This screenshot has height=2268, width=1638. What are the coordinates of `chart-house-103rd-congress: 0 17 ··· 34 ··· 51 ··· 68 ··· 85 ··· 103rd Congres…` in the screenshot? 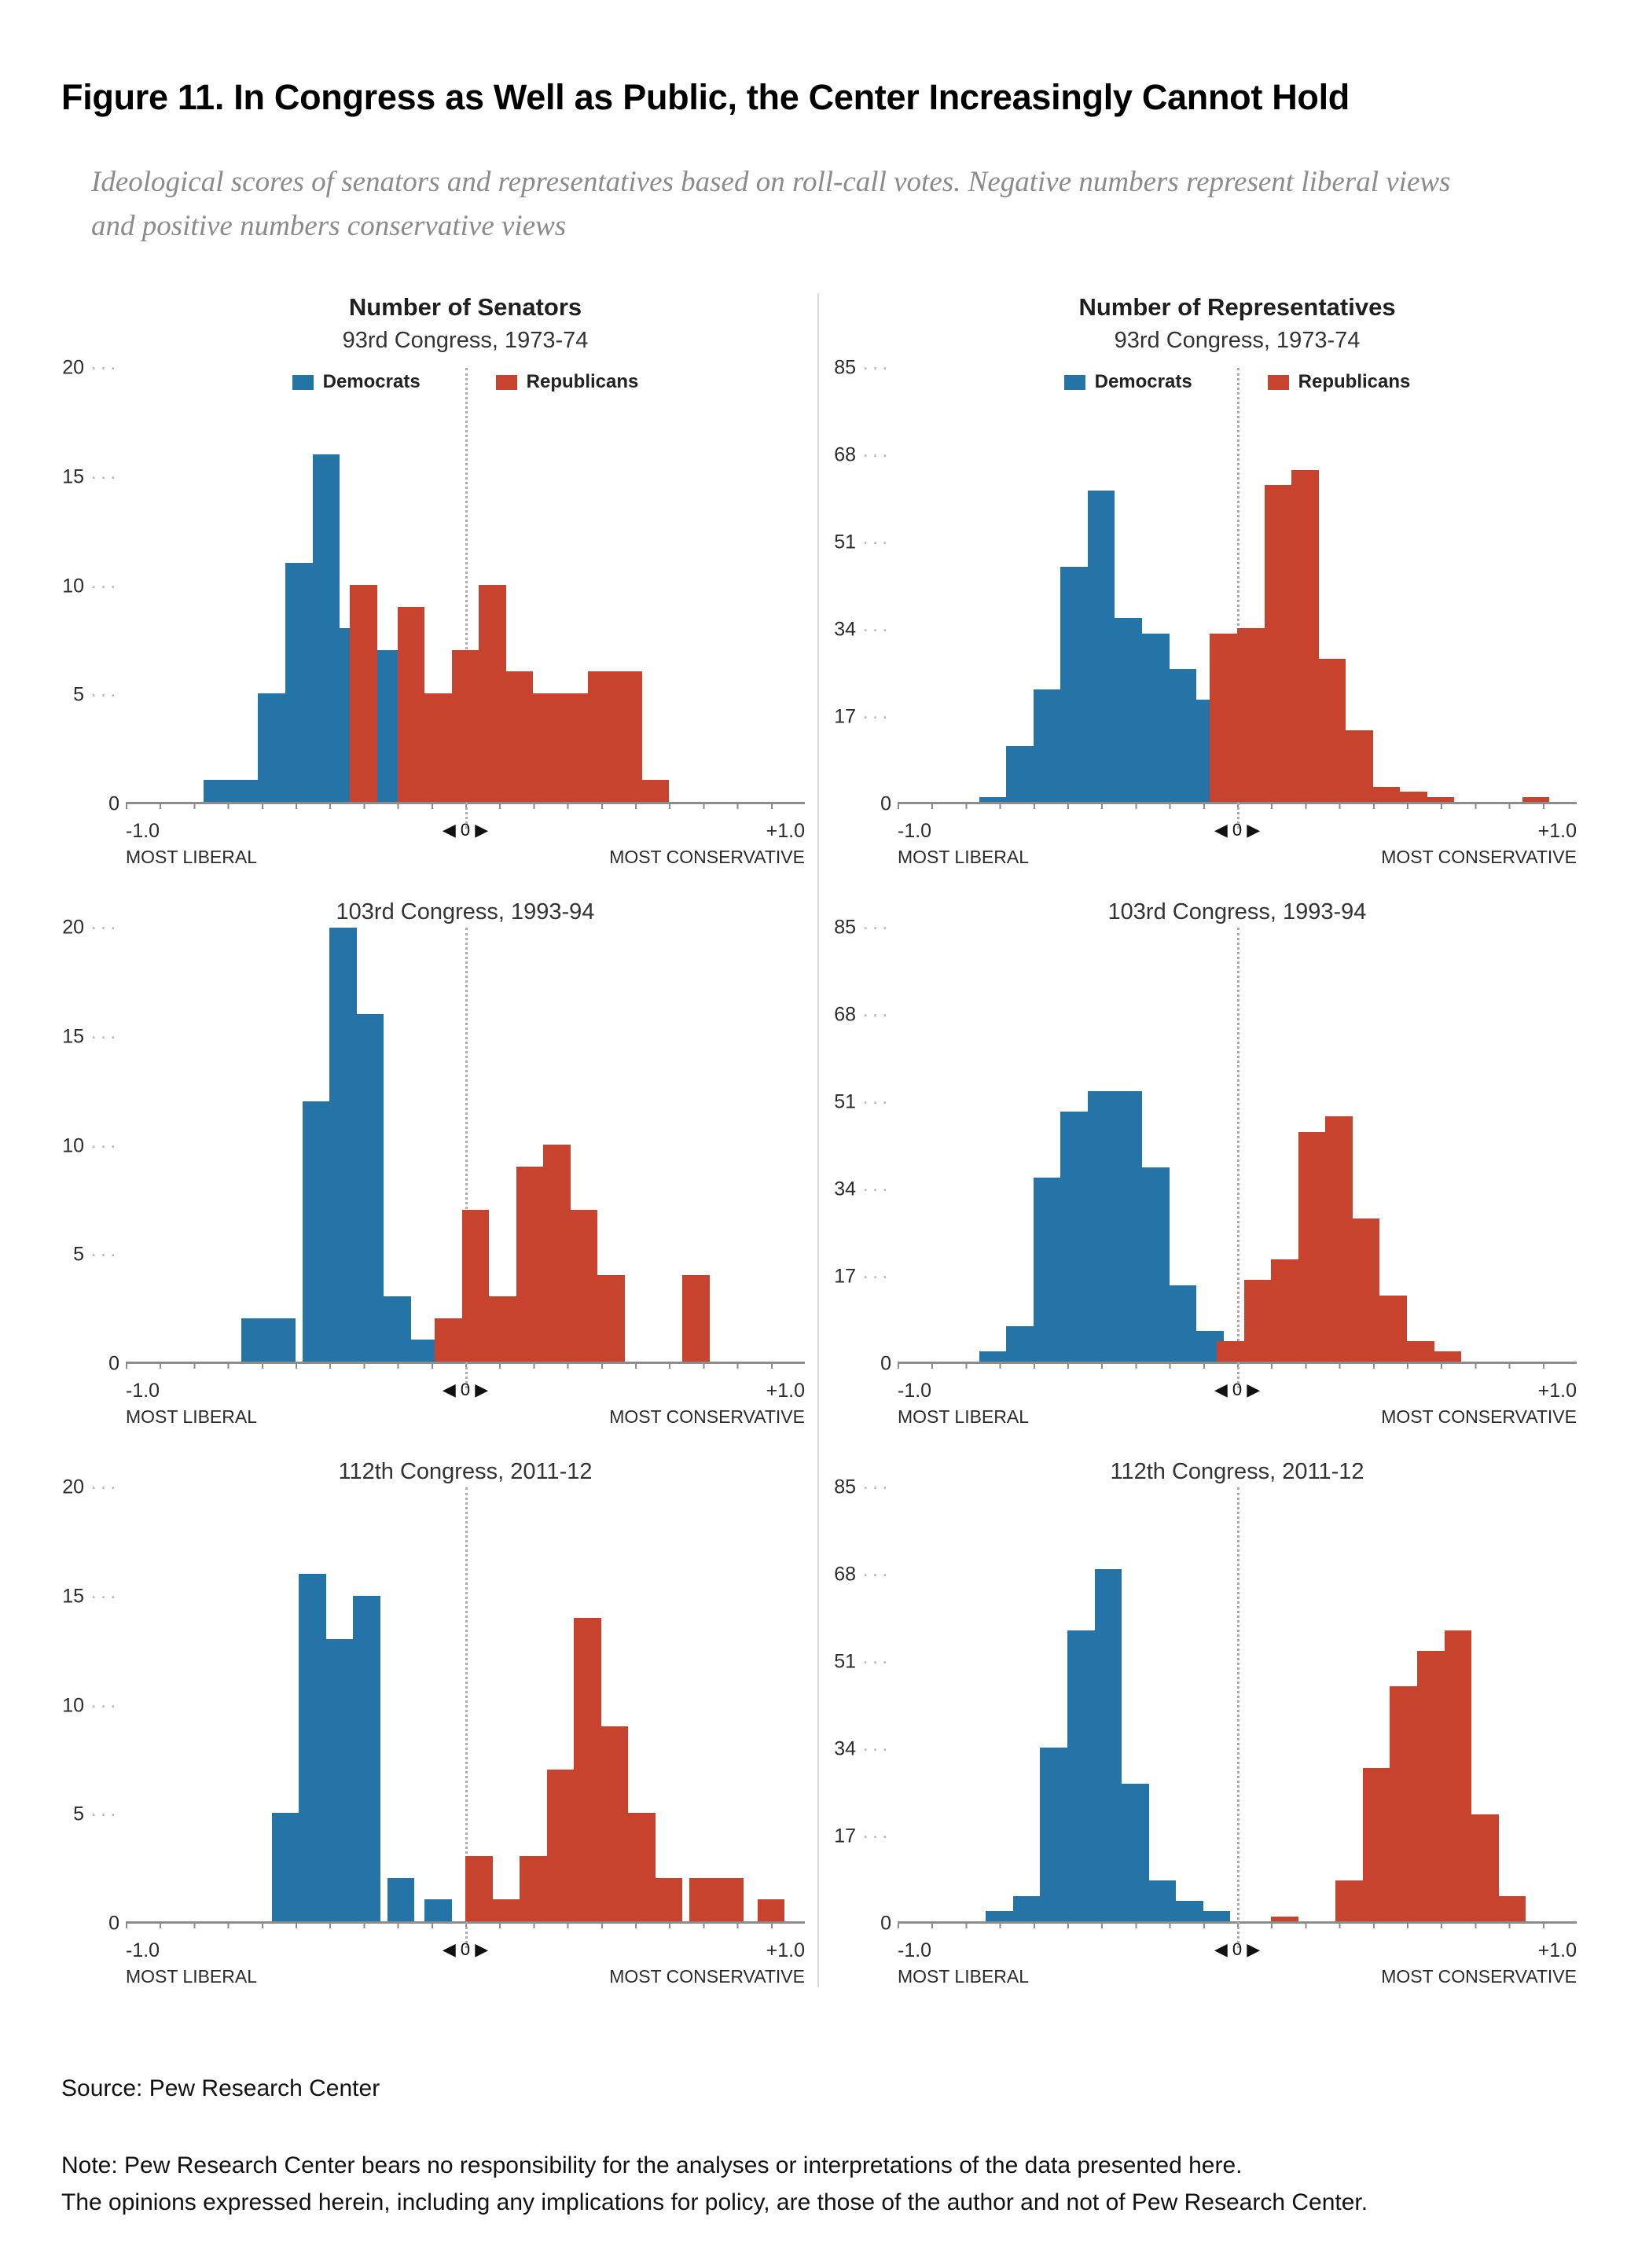 It's located at (1205, 1163).